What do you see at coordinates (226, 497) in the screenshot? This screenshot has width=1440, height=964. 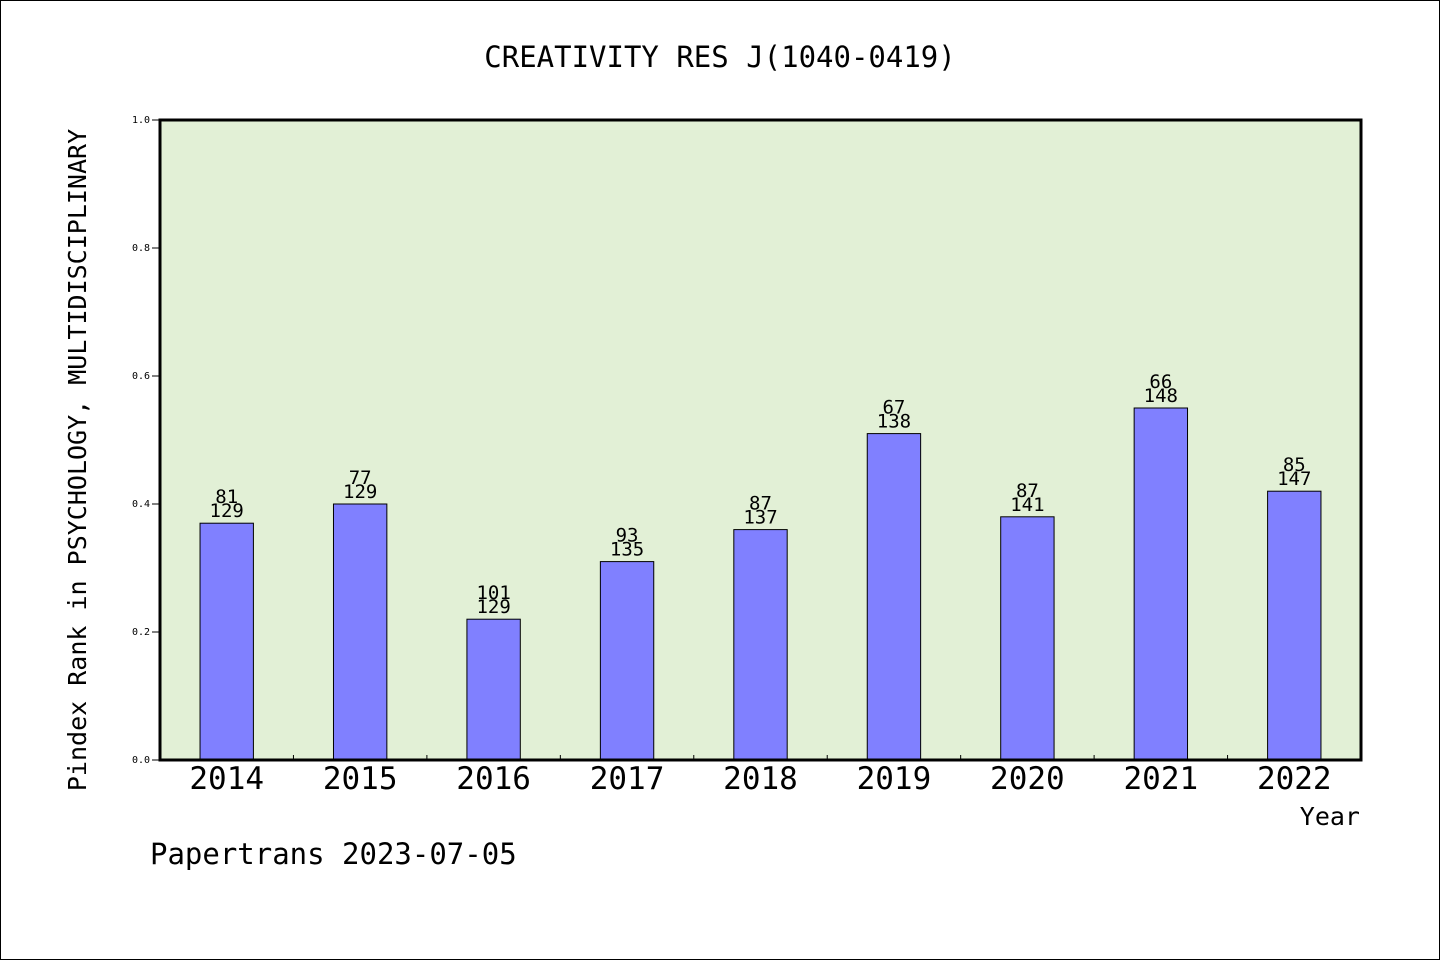 I see `bar-rank-label-2014: 81` at bounding box center [226, 497].